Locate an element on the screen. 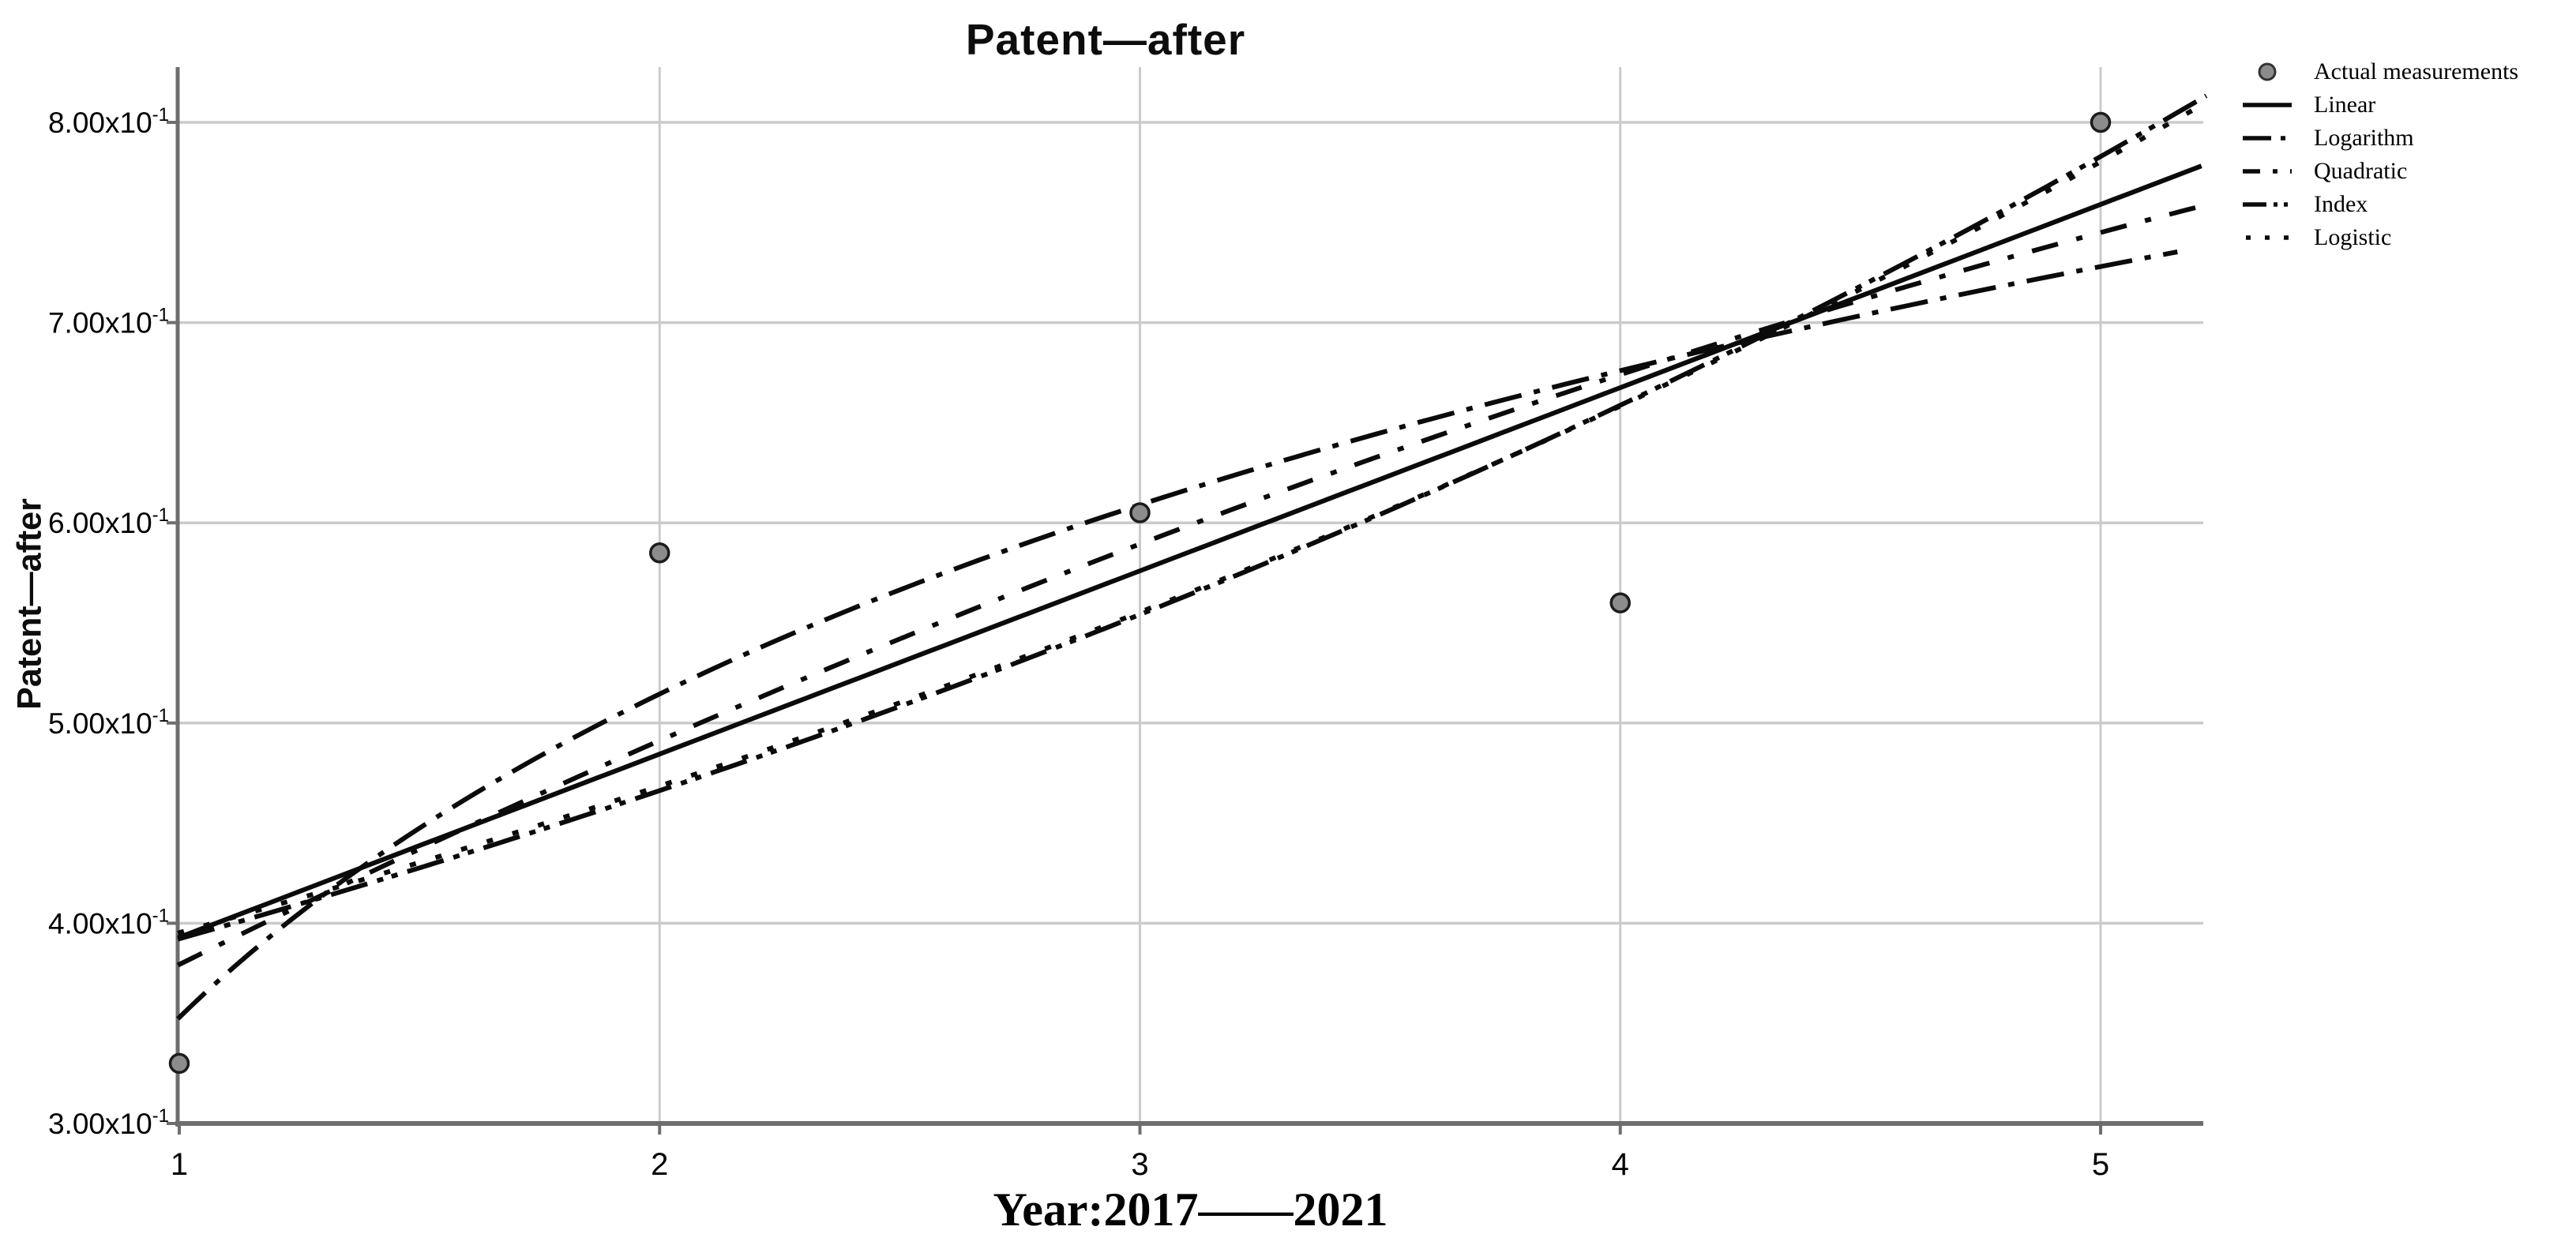 Image resolution: width=2576 pixels, height=1249 pixels. dotted-line-icon is located at coordinates (2269, 238).